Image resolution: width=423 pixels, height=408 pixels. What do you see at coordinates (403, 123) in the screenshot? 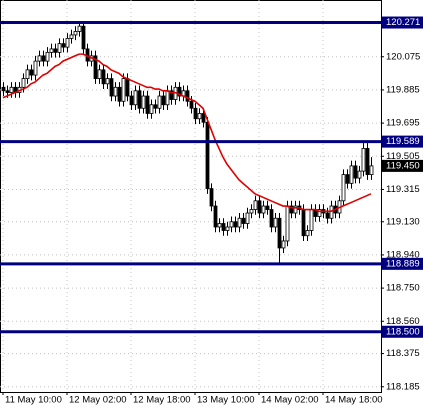
I see `y-tick-label: 119.695` at bounding box center [403, 123].